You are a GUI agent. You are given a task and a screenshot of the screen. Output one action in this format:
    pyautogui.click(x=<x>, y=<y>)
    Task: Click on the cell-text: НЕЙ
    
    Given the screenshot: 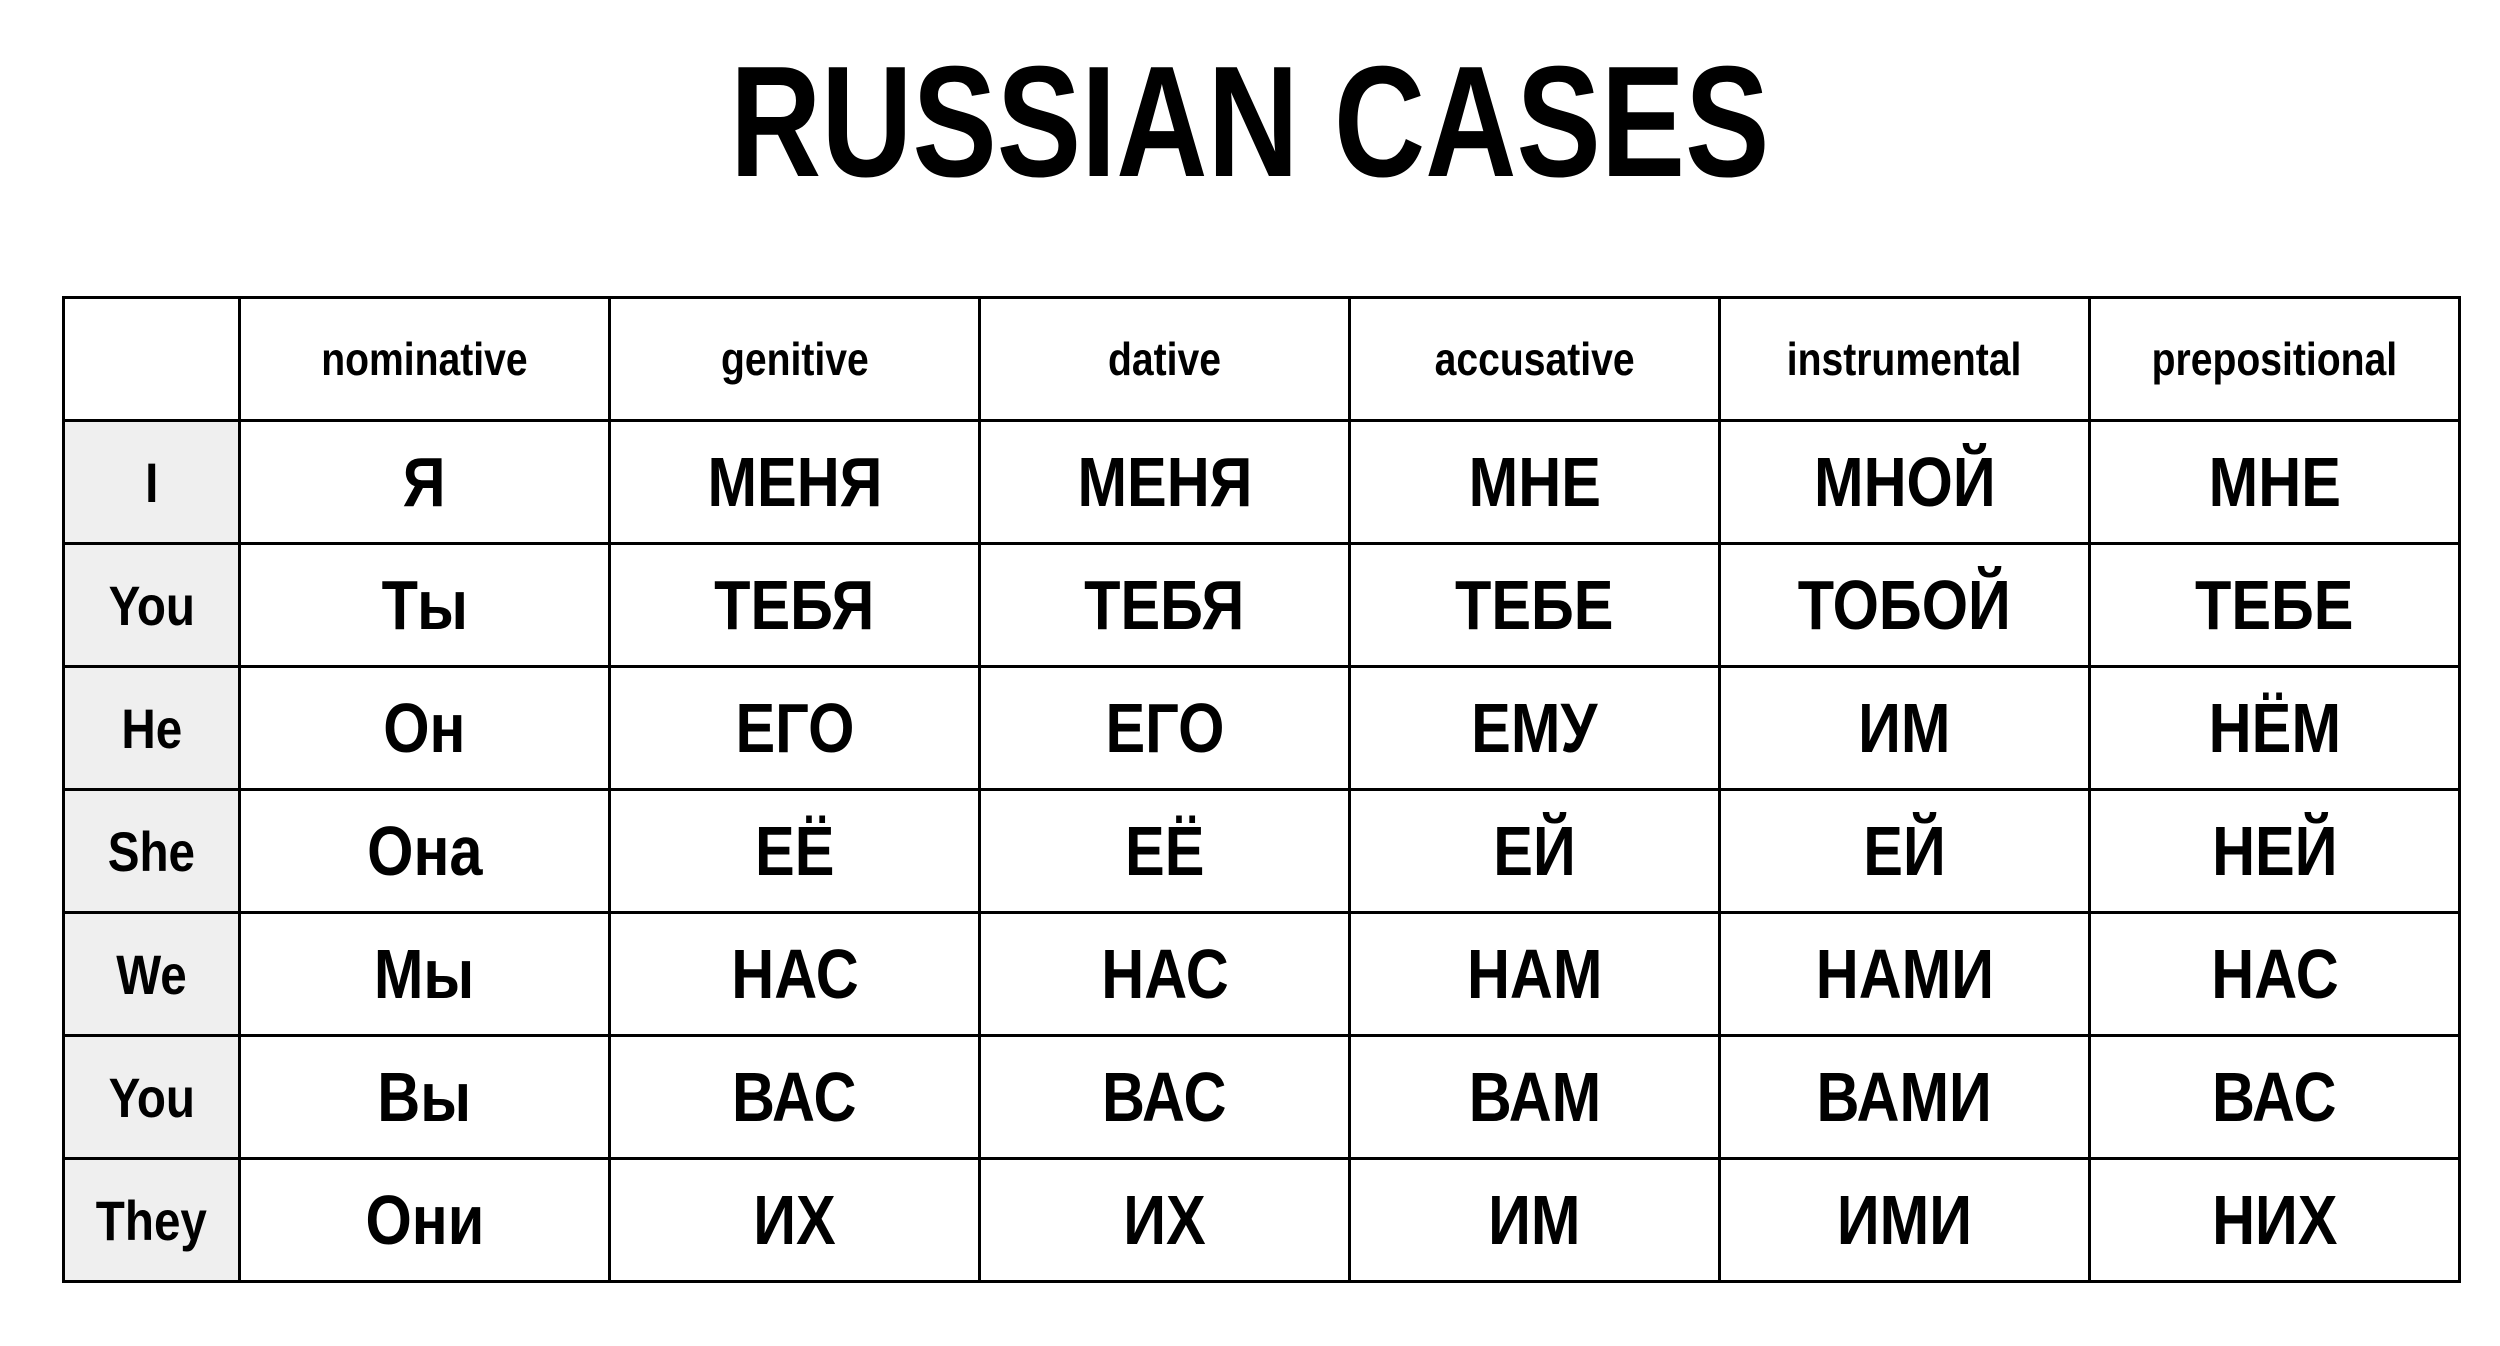 What is the action you would take?
    pyautogui.click(x=2274, y=851)
    